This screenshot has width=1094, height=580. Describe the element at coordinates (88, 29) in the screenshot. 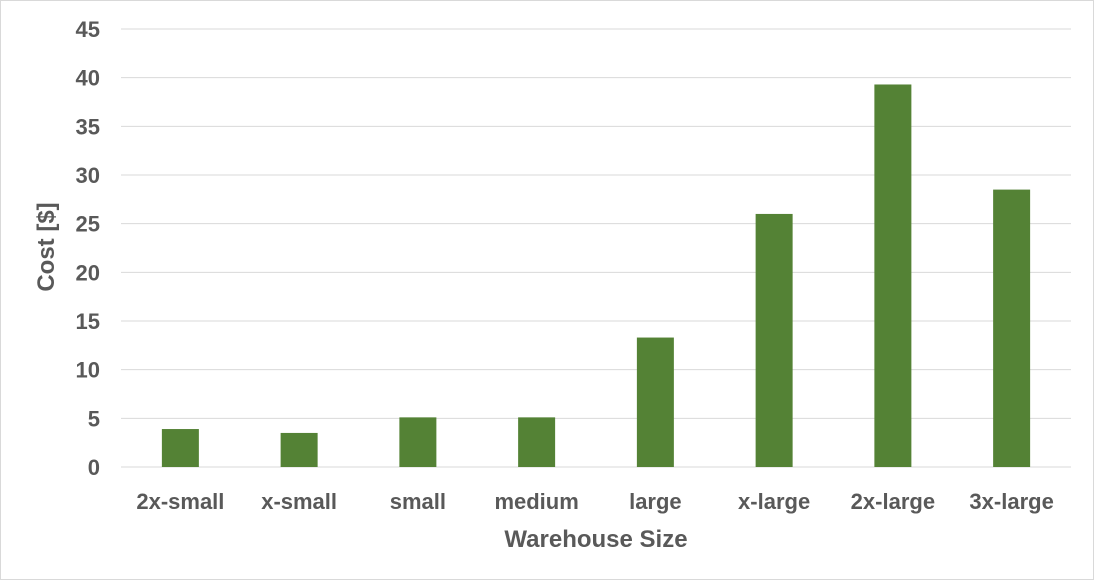

I see `y-tick-label: 45` at that location.